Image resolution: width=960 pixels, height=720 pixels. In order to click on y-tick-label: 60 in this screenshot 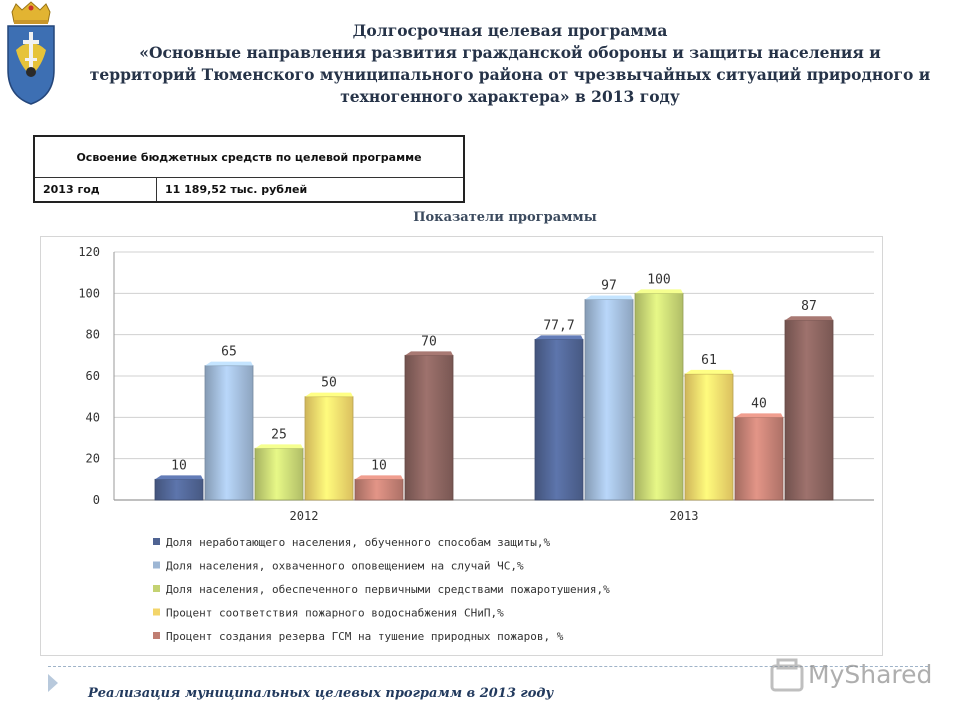, I will do `click(93, 376)`.